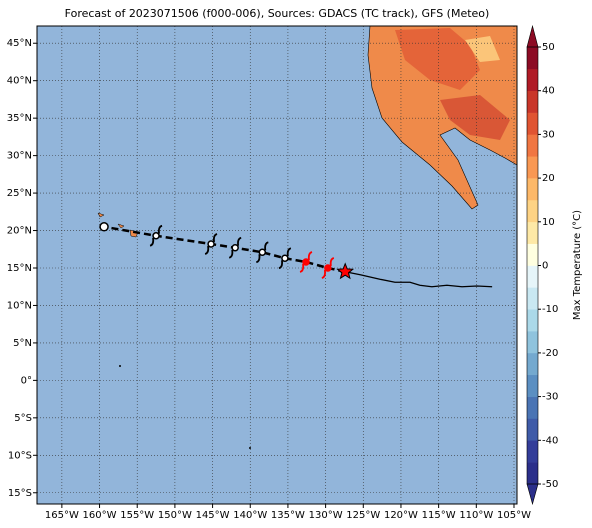 The image size is (592, 528). What do you see at coordinates (19, 305) in the screenshot?
I see `y-tick-label: 10°N` at bounding box center [19, 305].